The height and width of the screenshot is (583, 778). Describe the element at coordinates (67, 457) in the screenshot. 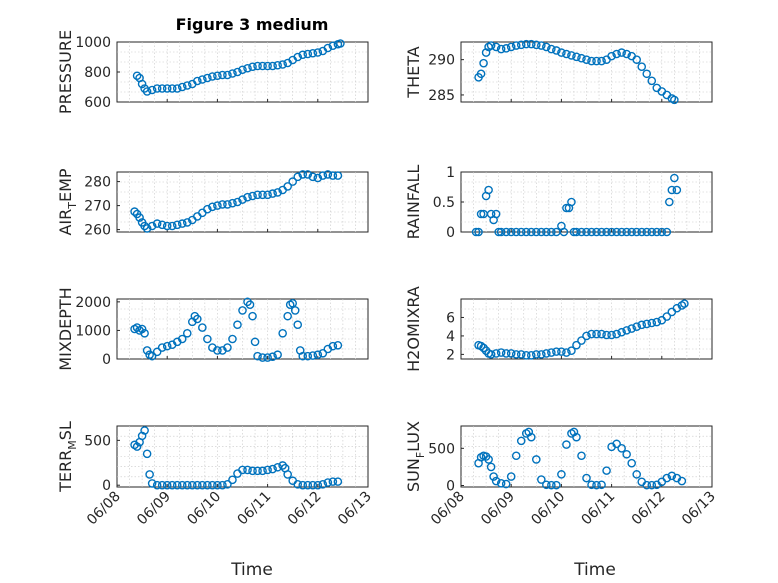

I see `y-axis-label: TERRMSL` at that location.